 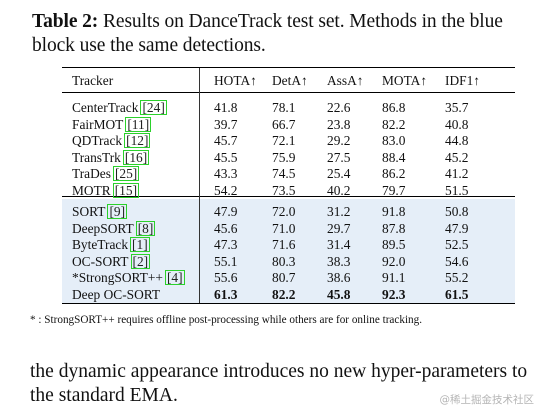 I want to click on metric-value: 55.1, so click(x=226, y=261).